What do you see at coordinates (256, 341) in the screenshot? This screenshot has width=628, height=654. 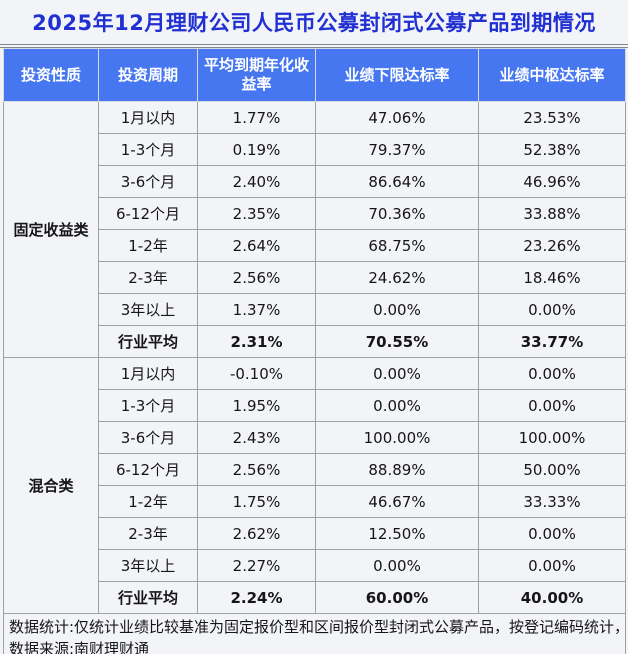 I see `avg-yield-cell: 2.31%` at bounding box center [256, 341].